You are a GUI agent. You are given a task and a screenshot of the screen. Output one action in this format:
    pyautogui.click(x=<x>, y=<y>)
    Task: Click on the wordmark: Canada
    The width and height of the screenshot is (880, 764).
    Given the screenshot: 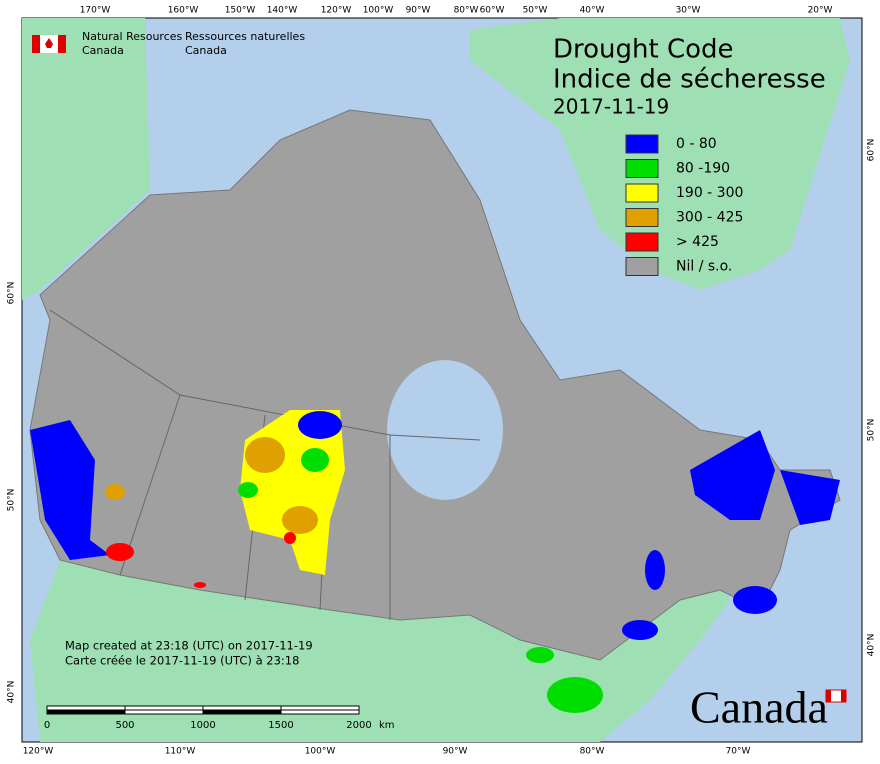 What is the action you would take?
    pyautogui.click(x=768, y=707)
    